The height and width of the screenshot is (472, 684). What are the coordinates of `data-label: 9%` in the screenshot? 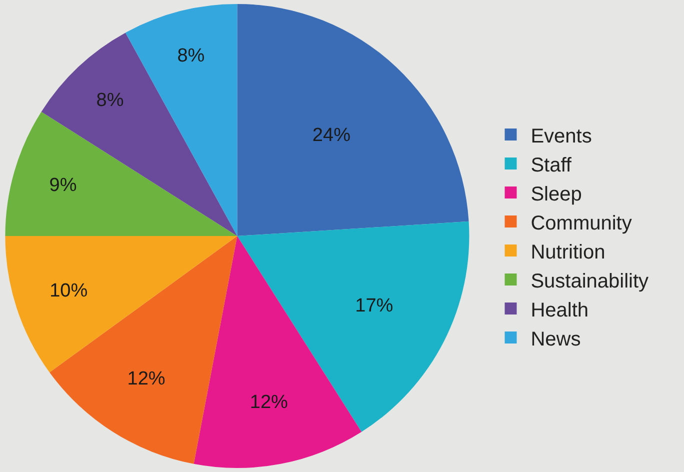 It's located at (63, 185).